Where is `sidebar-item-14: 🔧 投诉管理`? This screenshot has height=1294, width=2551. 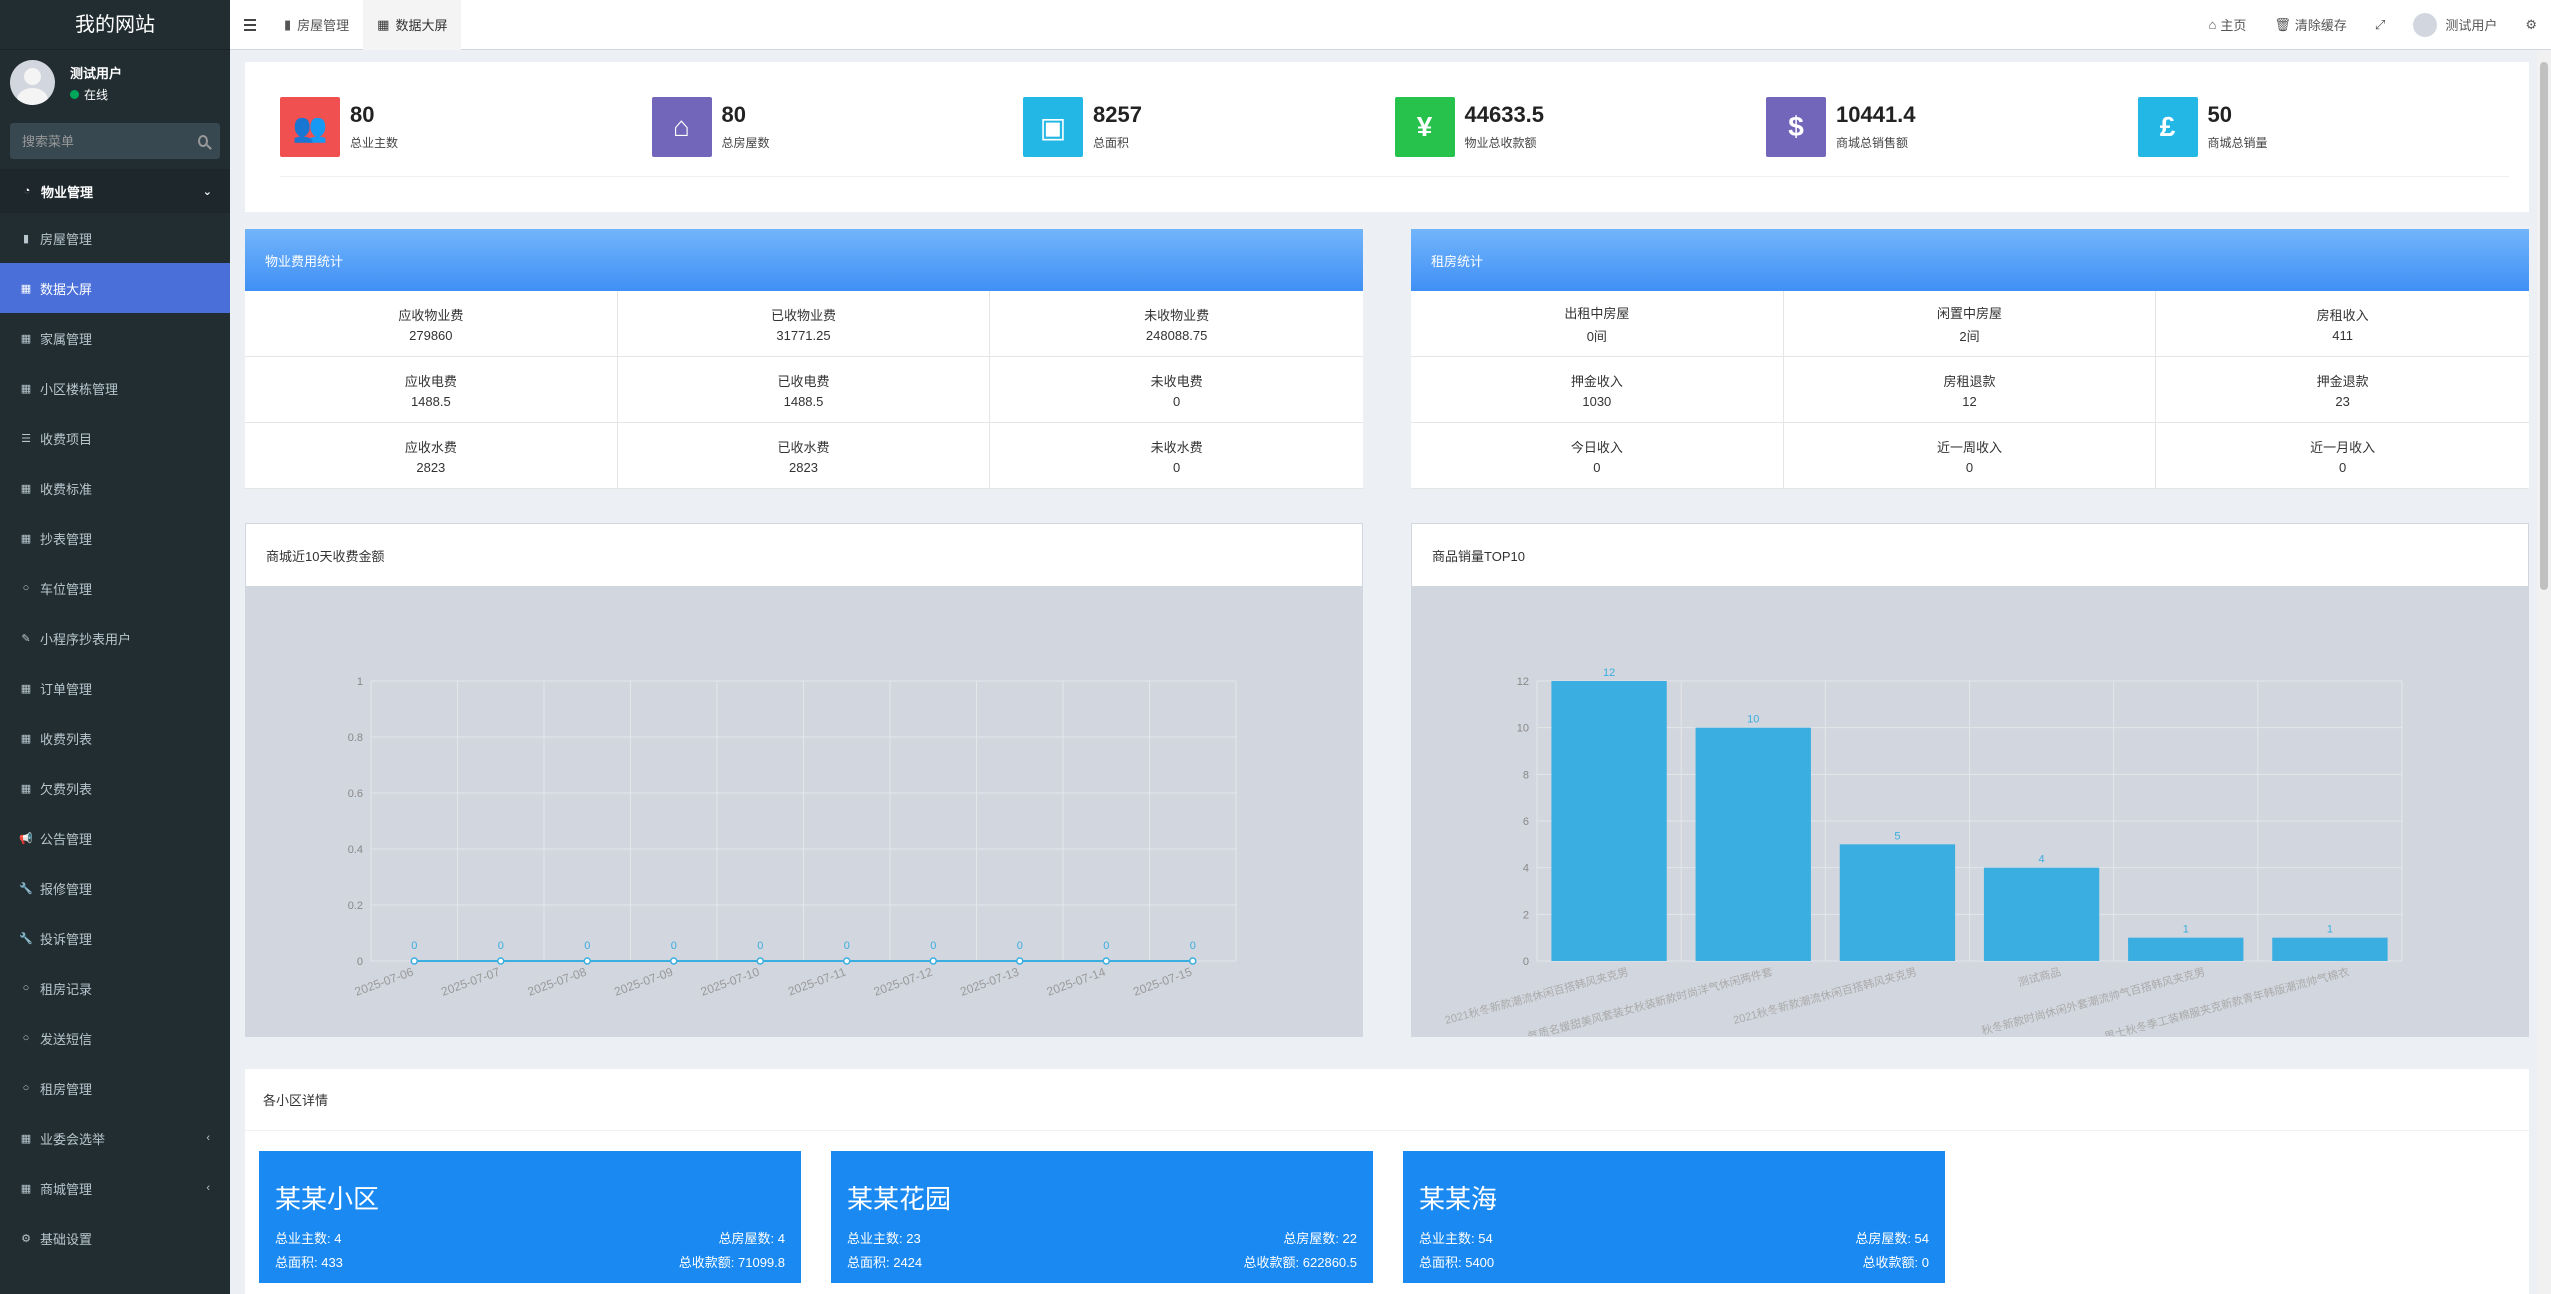
sidebar-item-14: 🔧 投诉管理 is located at coordinates (115, 938).